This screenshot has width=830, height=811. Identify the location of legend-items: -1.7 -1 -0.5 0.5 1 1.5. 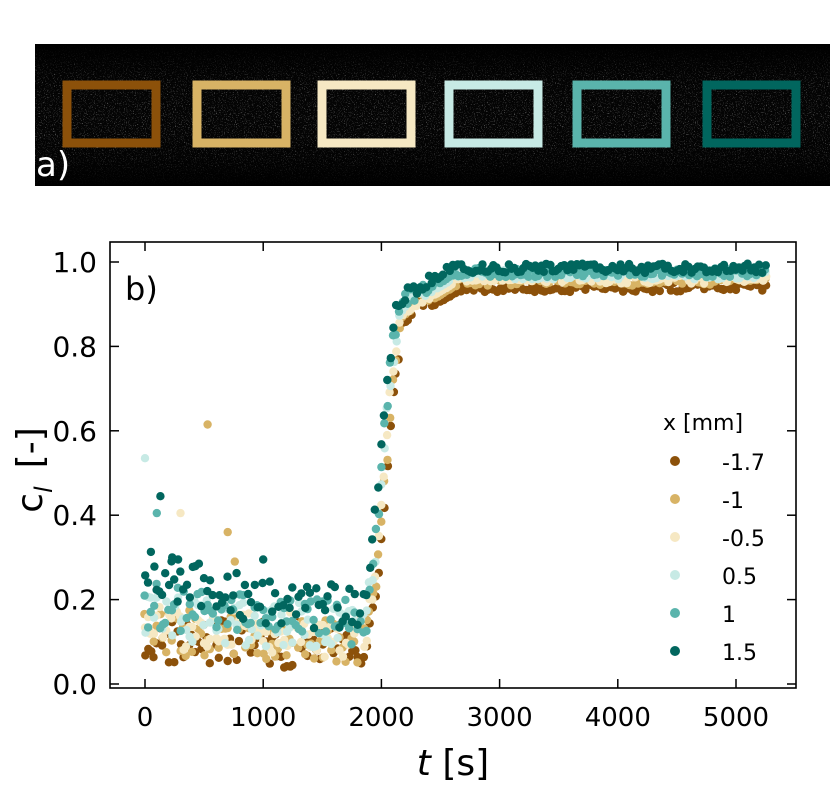
(717, 558).